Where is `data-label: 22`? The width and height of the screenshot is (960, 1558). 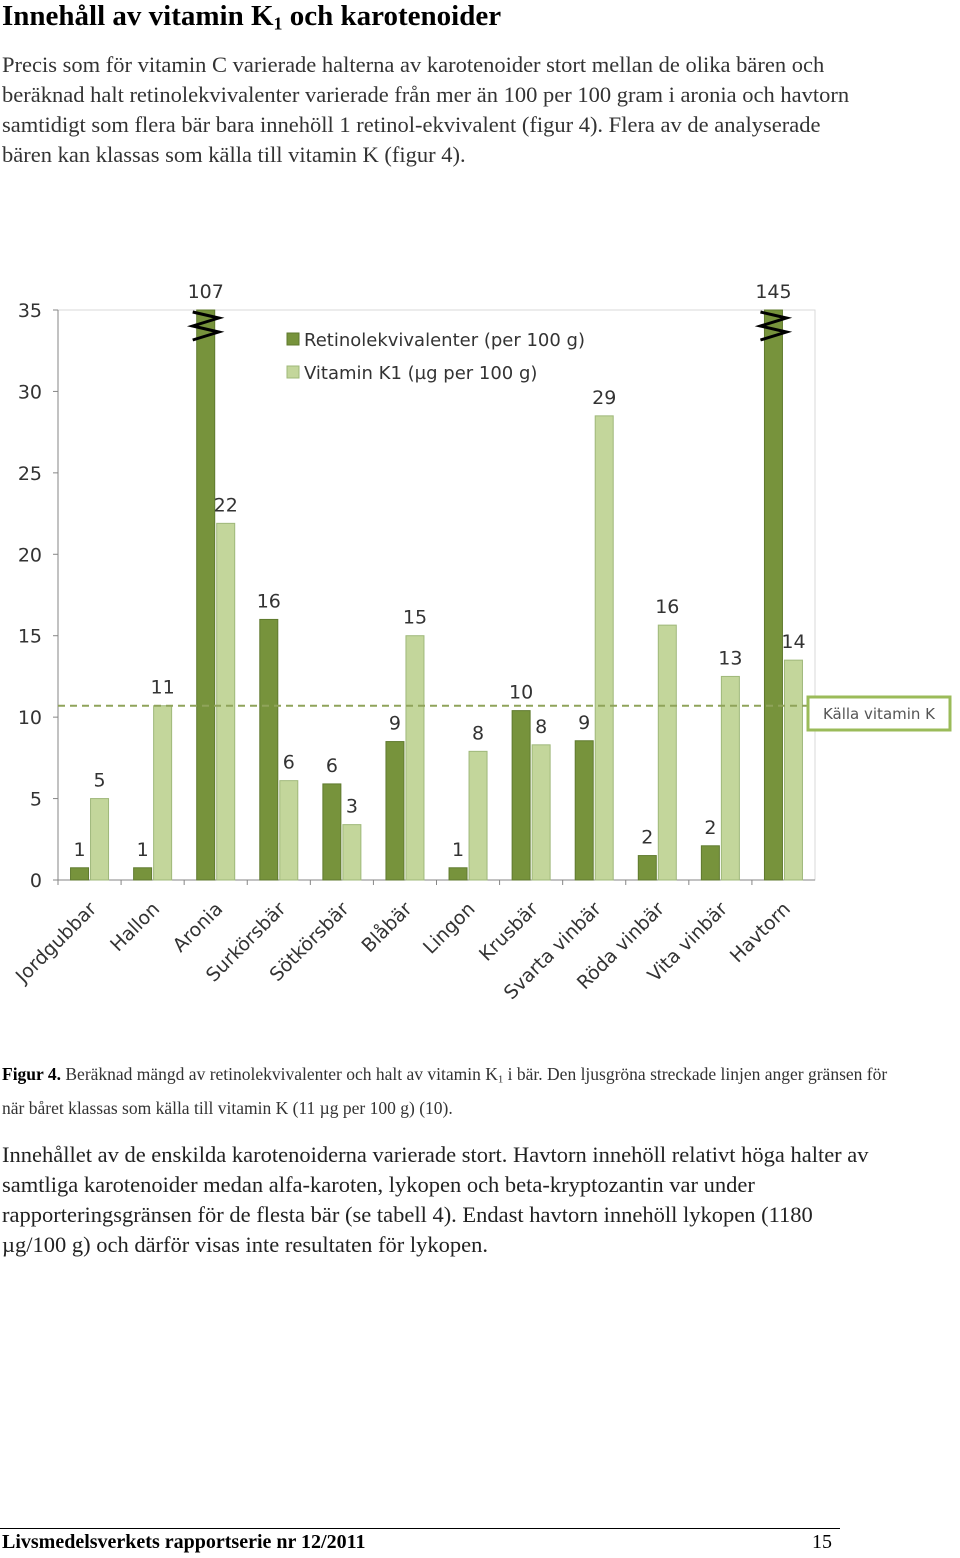 data-label: 22 is located at coordinates (226, 505).